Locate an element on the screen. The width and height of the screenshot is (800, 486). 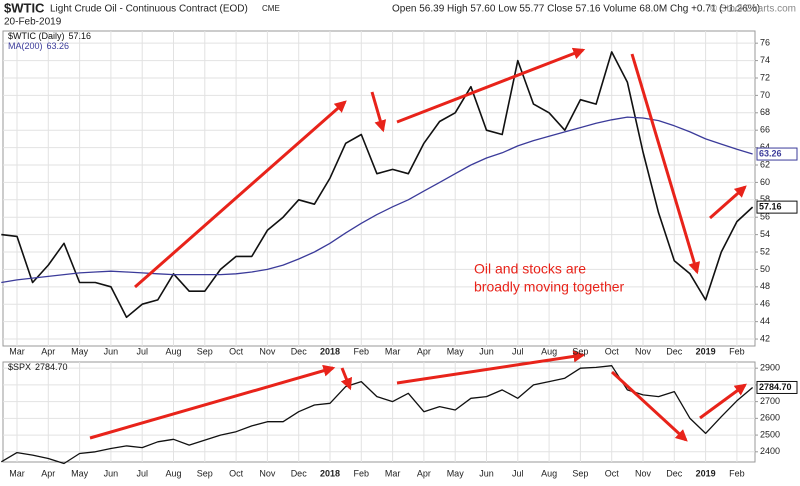
y-tick-label: 74 is located at coordinates (765, 60).